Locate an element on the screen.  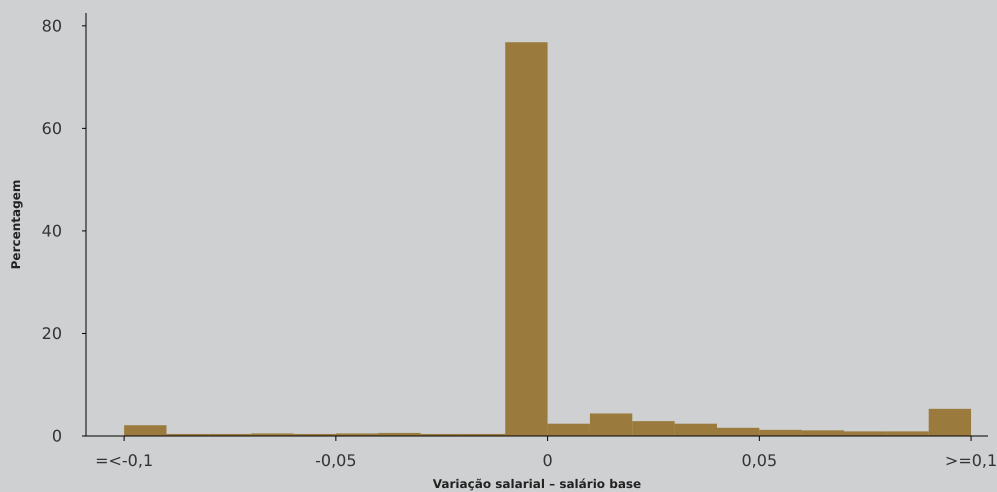
x-tick-label: >=0,1 is located at coordinates (970, 460).